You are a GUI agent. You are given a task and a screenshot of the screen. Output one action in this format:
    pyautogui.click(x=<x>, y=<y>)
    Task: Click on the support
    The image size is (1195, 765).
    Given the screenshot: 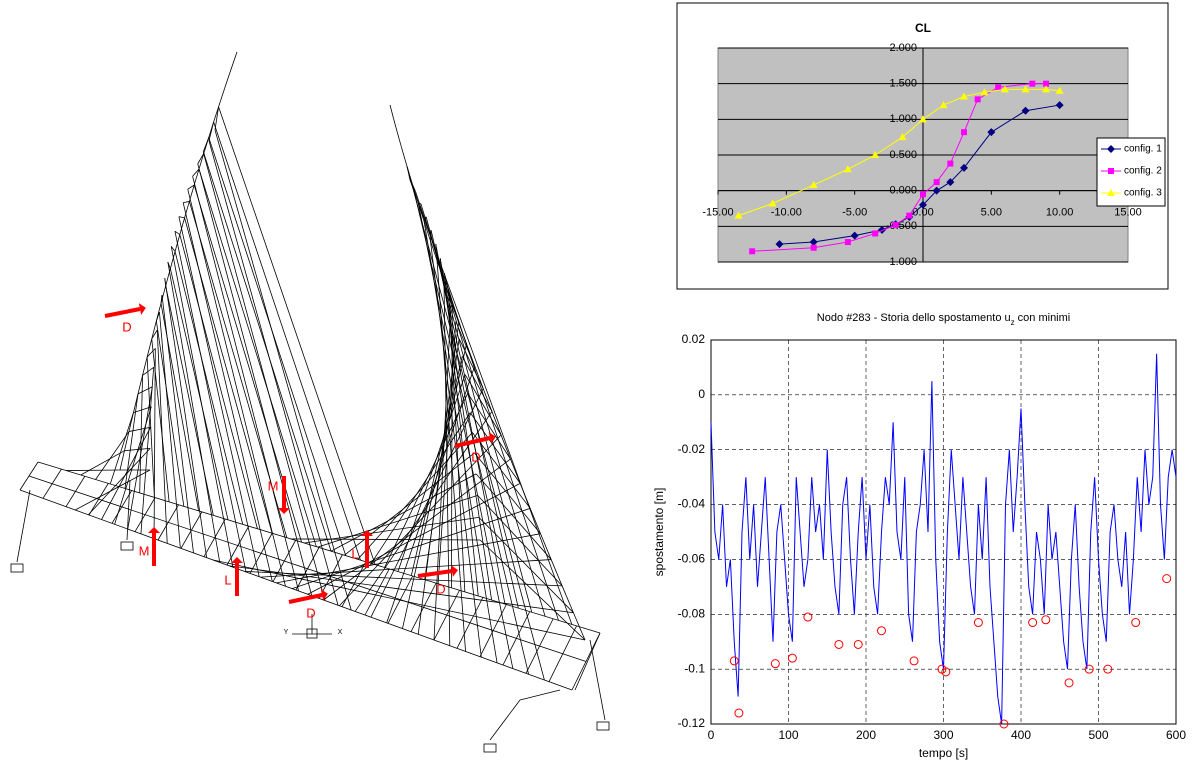 What is the action you would take?
    pyautogui.click(x=603, y=726)
    